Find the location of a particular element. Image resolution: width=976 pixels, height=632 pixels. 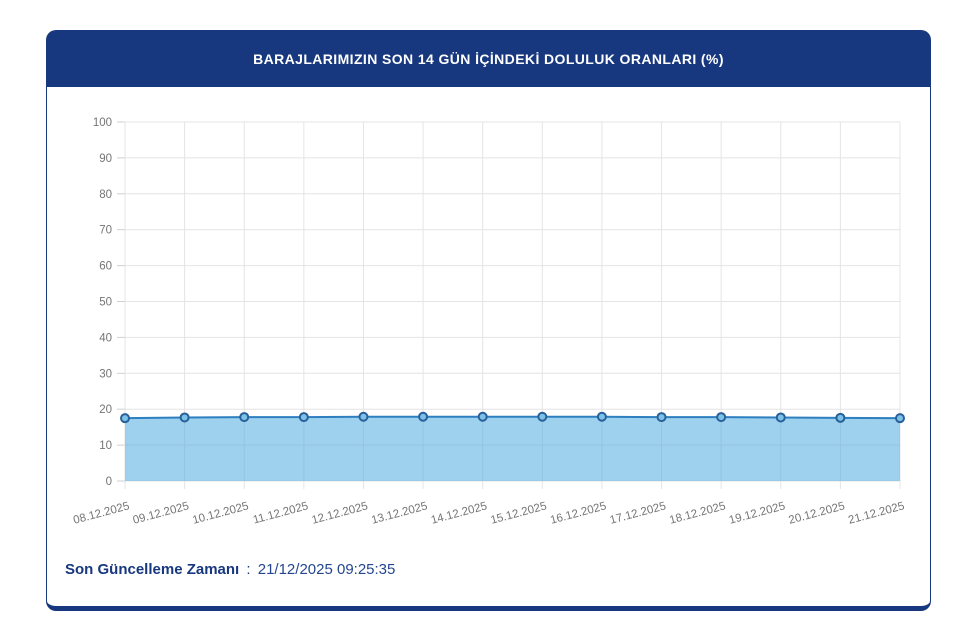

data-point-14.12.2025 is located at coordinates (482, 416).